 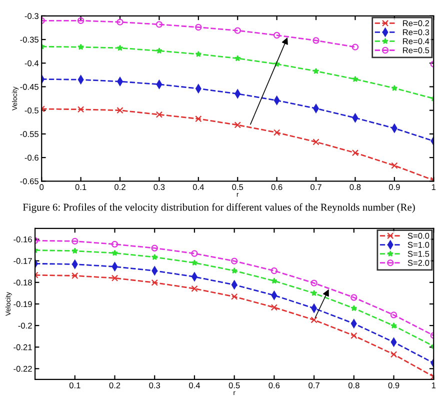 I want to click on y-tick-label: -0.21, so click(x=23, y=347).